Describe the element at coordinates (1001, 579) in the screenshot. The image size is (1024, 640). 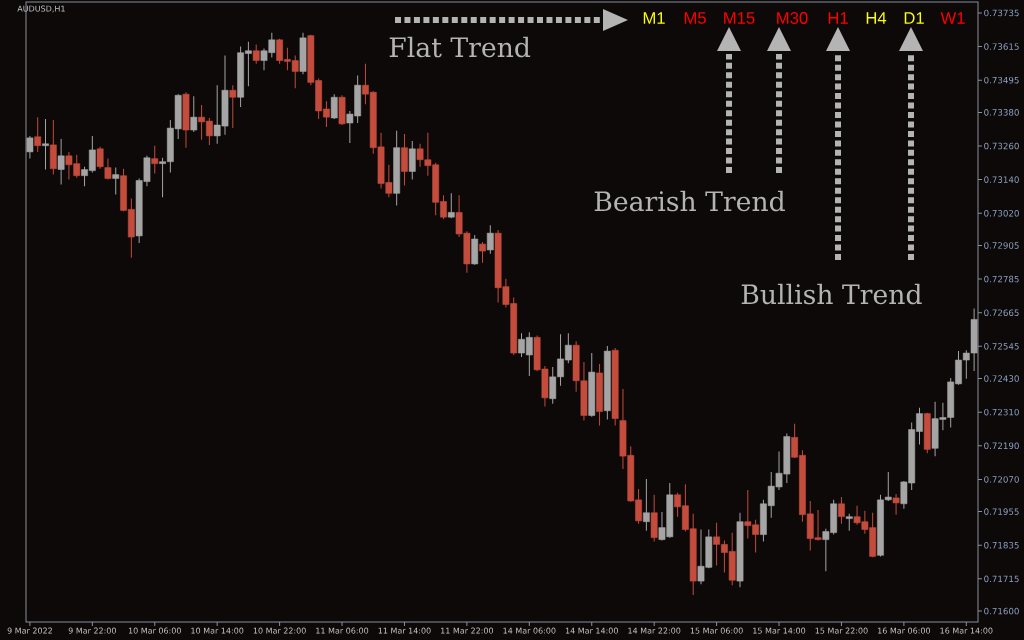
I see `y-tick-label: 0.71715` at that location.